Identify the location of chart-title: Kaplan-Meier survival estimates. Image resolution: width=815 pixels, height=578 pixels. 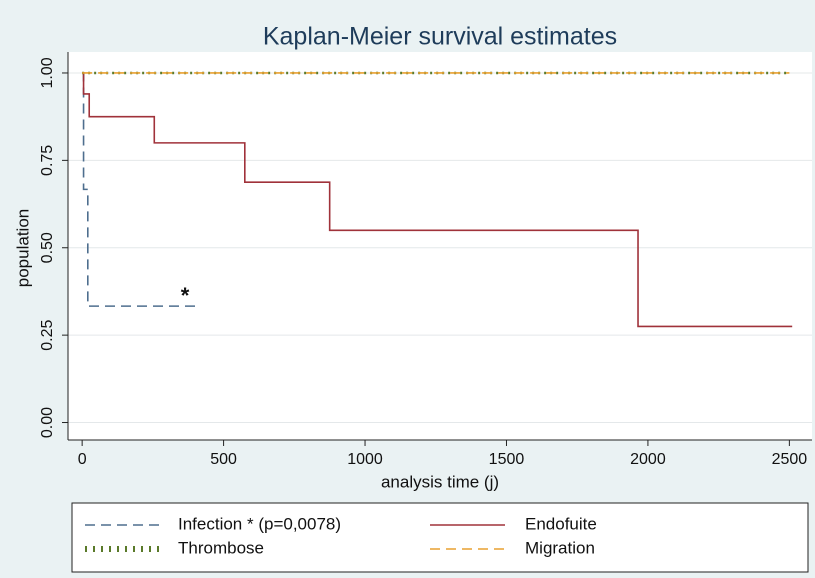
(440, 37).